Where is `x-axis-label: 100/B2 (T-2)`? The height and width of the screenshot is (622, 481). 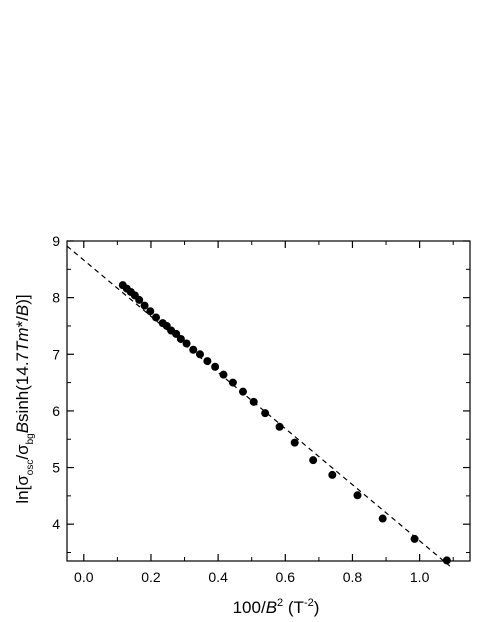
x-axis-label: 100/B2 (T-2) is located at coordinates (276, 607).